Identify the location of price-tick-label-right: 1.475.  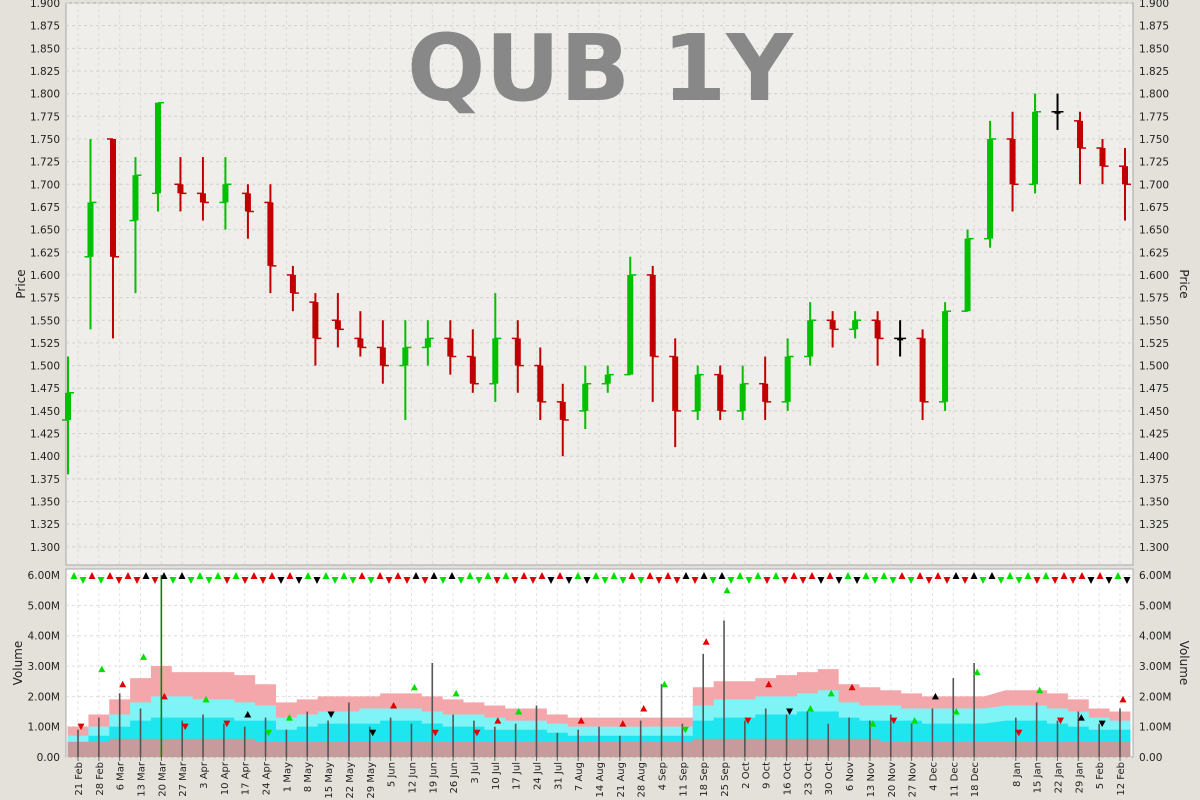
(1154, 389).